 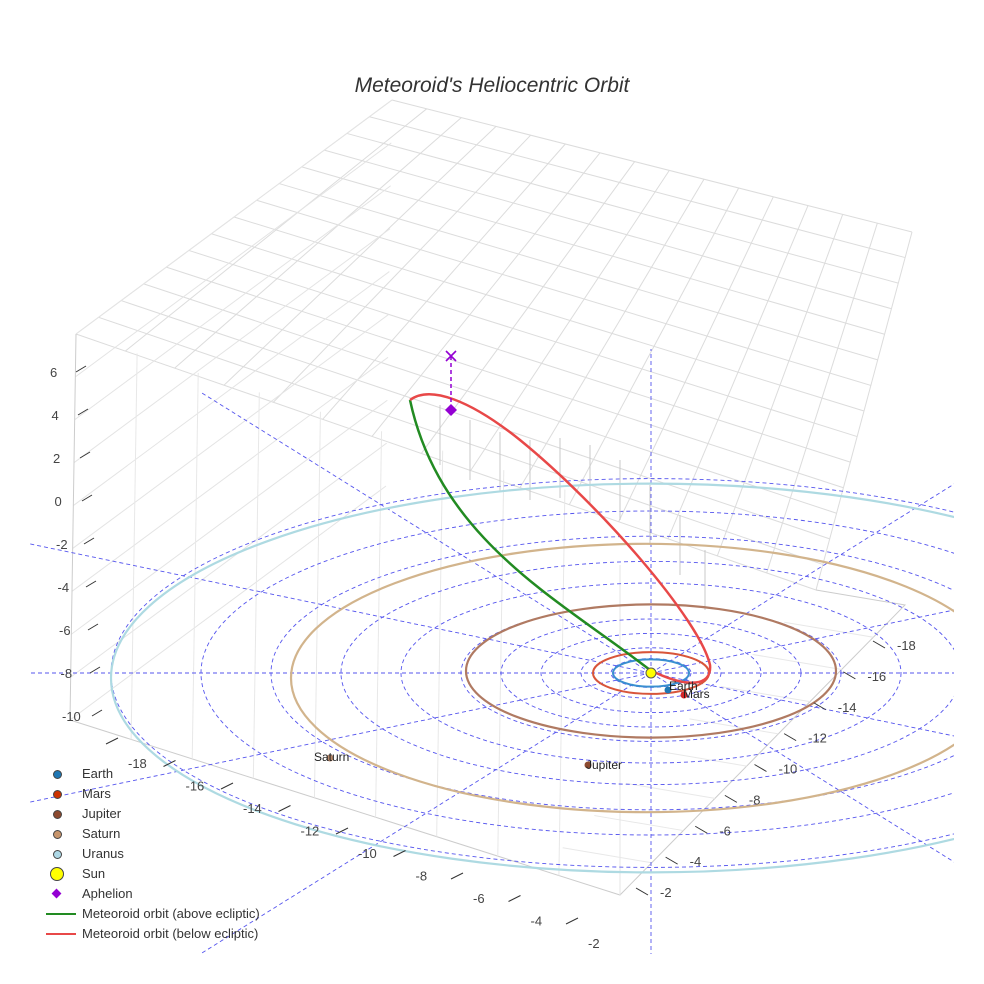 I want to click on orbit-stems, so click(x=572, y=507).